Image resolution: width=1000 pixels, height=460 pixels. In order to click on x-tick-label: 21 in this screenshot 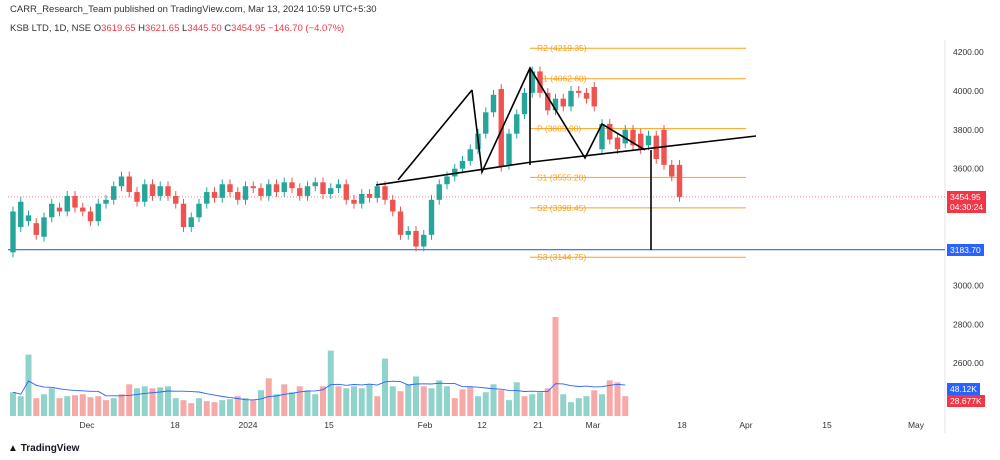, I will do `click(538, 425)`.